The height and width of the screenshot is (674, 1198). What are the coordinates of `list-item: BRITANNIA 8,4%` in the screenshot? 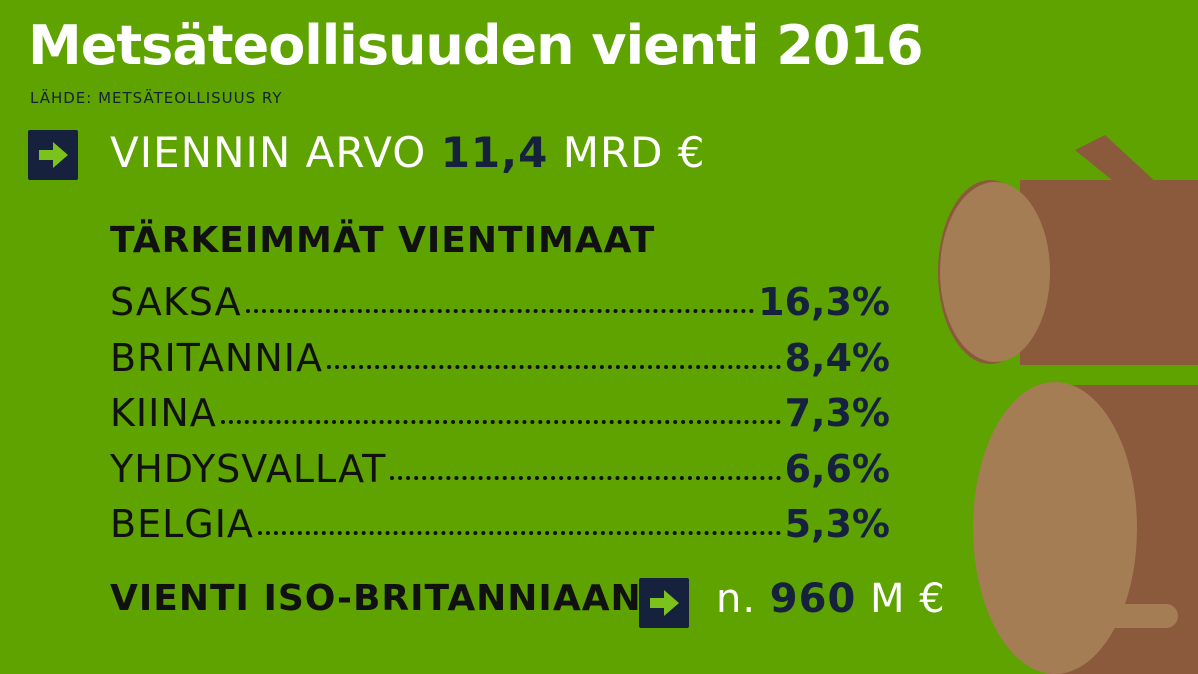 It's located at (500, 364).